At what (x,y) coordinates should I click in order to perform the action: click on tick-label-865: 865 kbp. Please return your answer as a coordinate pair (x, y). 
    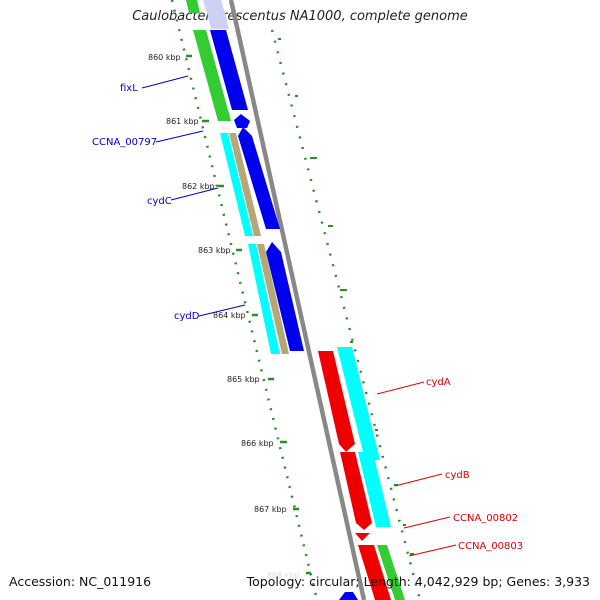
    Looking at the image, I should click on (243, 379).